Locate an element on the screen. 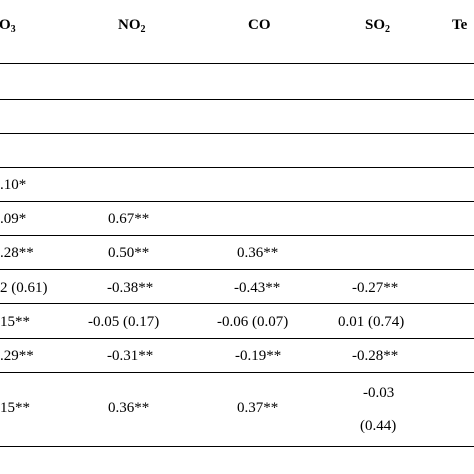 This screenshot has height=474, width=474. cell-row8-o3: 15** is located at coordinates (15, 322).